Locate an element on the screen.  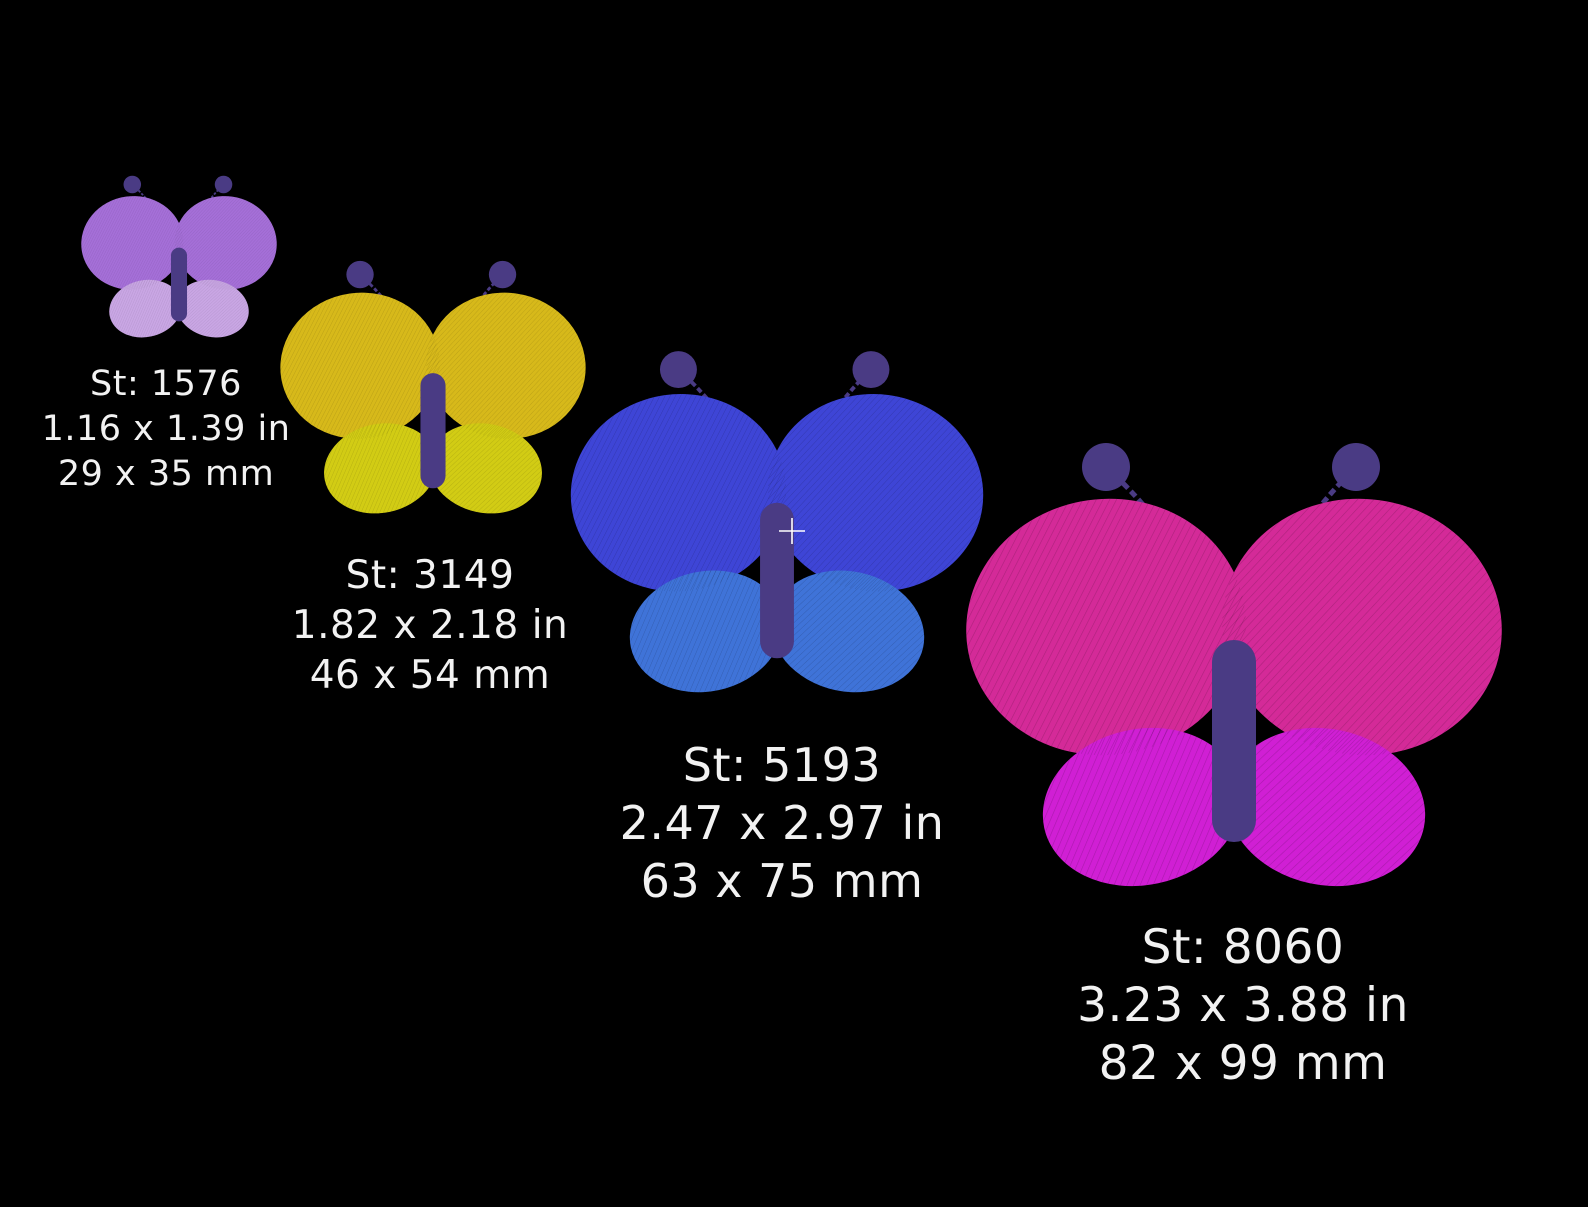
stitch-count: St: 1576 is located at coordinates (166, 384).